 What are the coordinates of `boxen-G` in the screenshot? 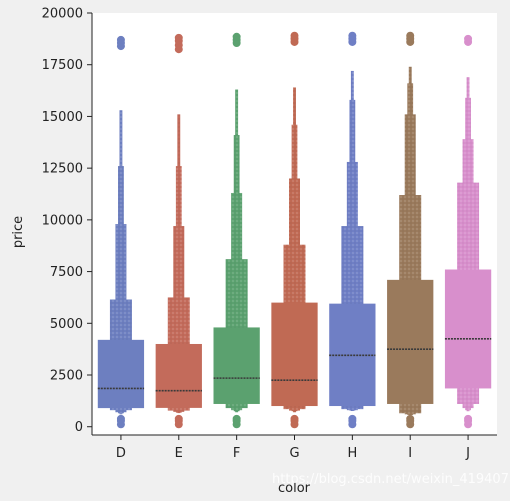 It's located at (294, 230).